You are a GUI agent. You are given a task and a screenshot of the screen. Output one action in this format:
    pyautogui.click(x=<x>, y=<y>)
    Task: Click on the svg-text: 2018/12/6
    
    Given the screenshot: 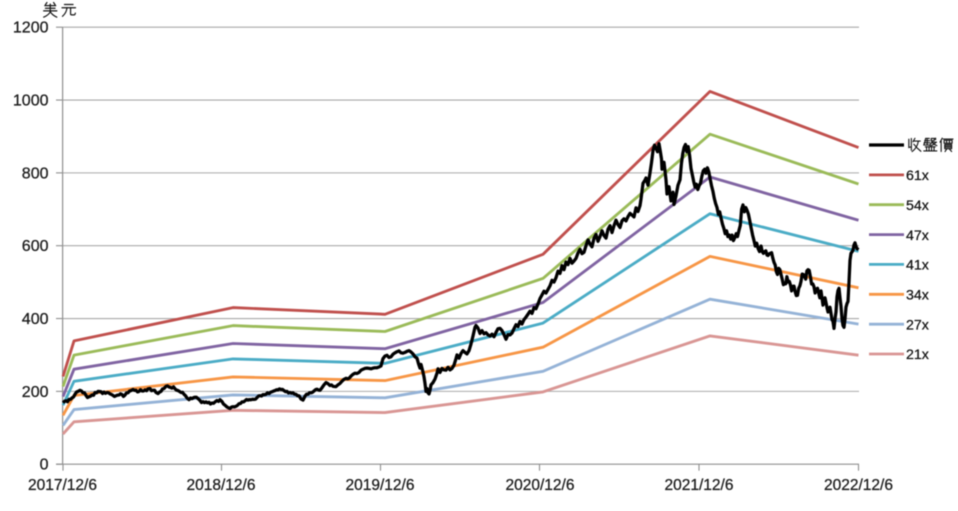 What is the action you would take?
    pyautogui.click(x=221, y=485)
    